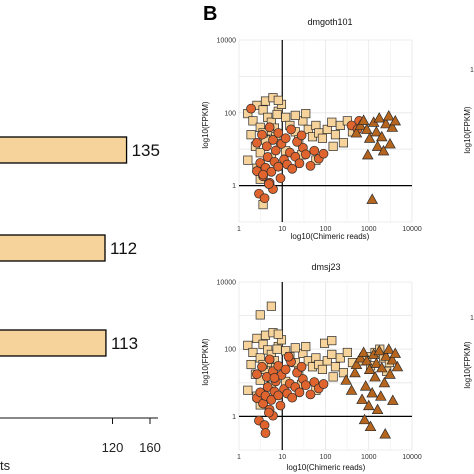  Describe the element at coordinates (123, 248) in the screenshot. I see `bar-value-label: 112` at that location.